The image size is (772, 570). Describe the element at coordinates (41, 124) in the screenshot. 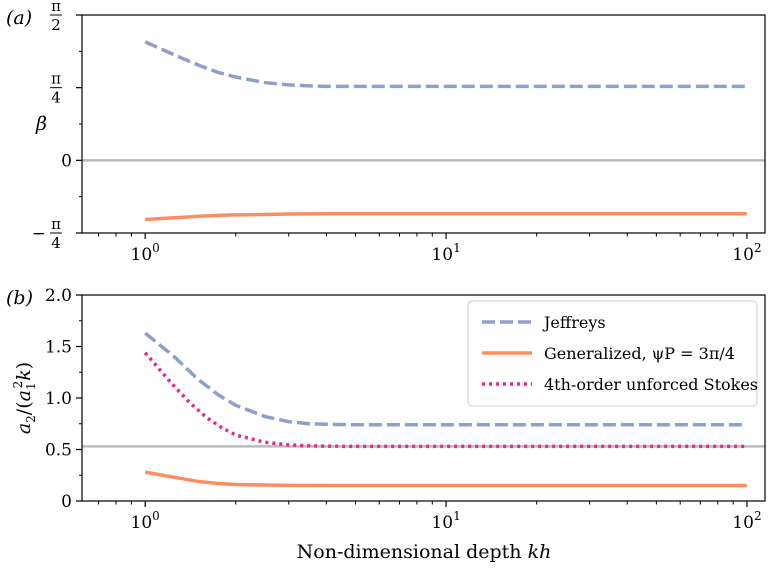

I see `panel-a-ylabel: β` at that location.